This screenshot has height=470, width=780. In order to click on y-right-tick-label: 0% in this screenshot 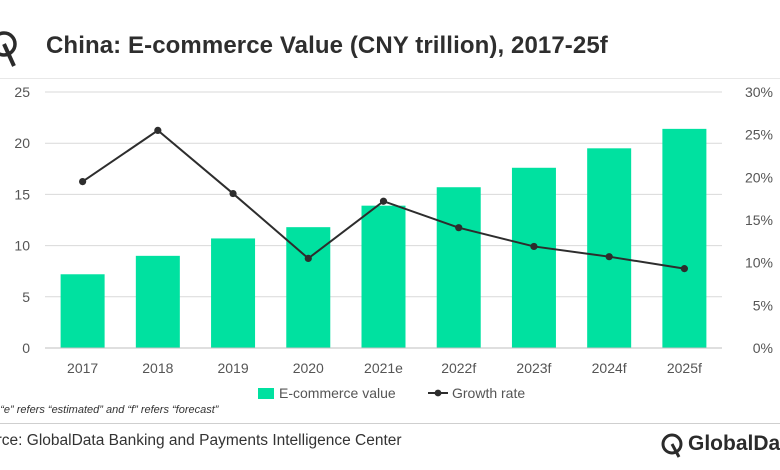, I will do `click(763, 348)`.